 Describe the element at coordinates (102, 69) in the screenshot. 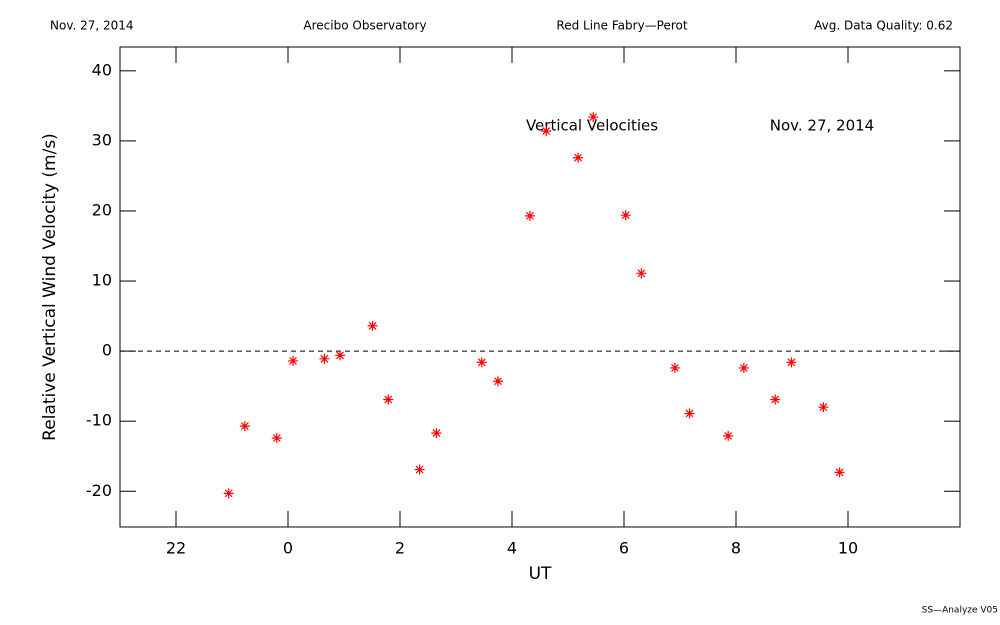

I see `y-tick-label: 40` at that location.